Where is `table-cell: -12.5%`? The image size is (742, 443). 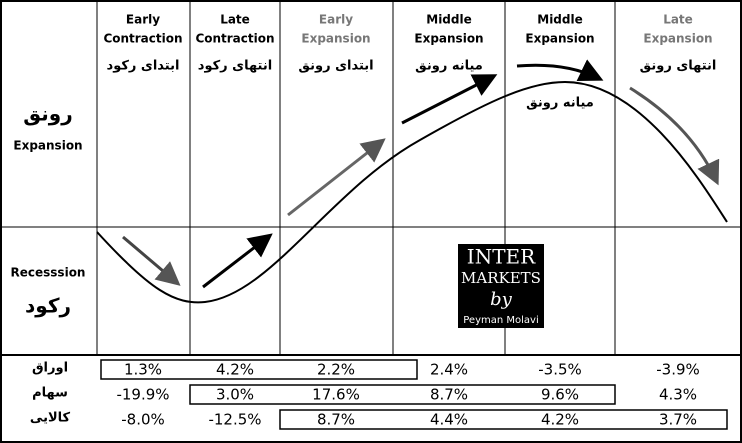 table-cell: -12.5% is located at coordinates (234, 420).